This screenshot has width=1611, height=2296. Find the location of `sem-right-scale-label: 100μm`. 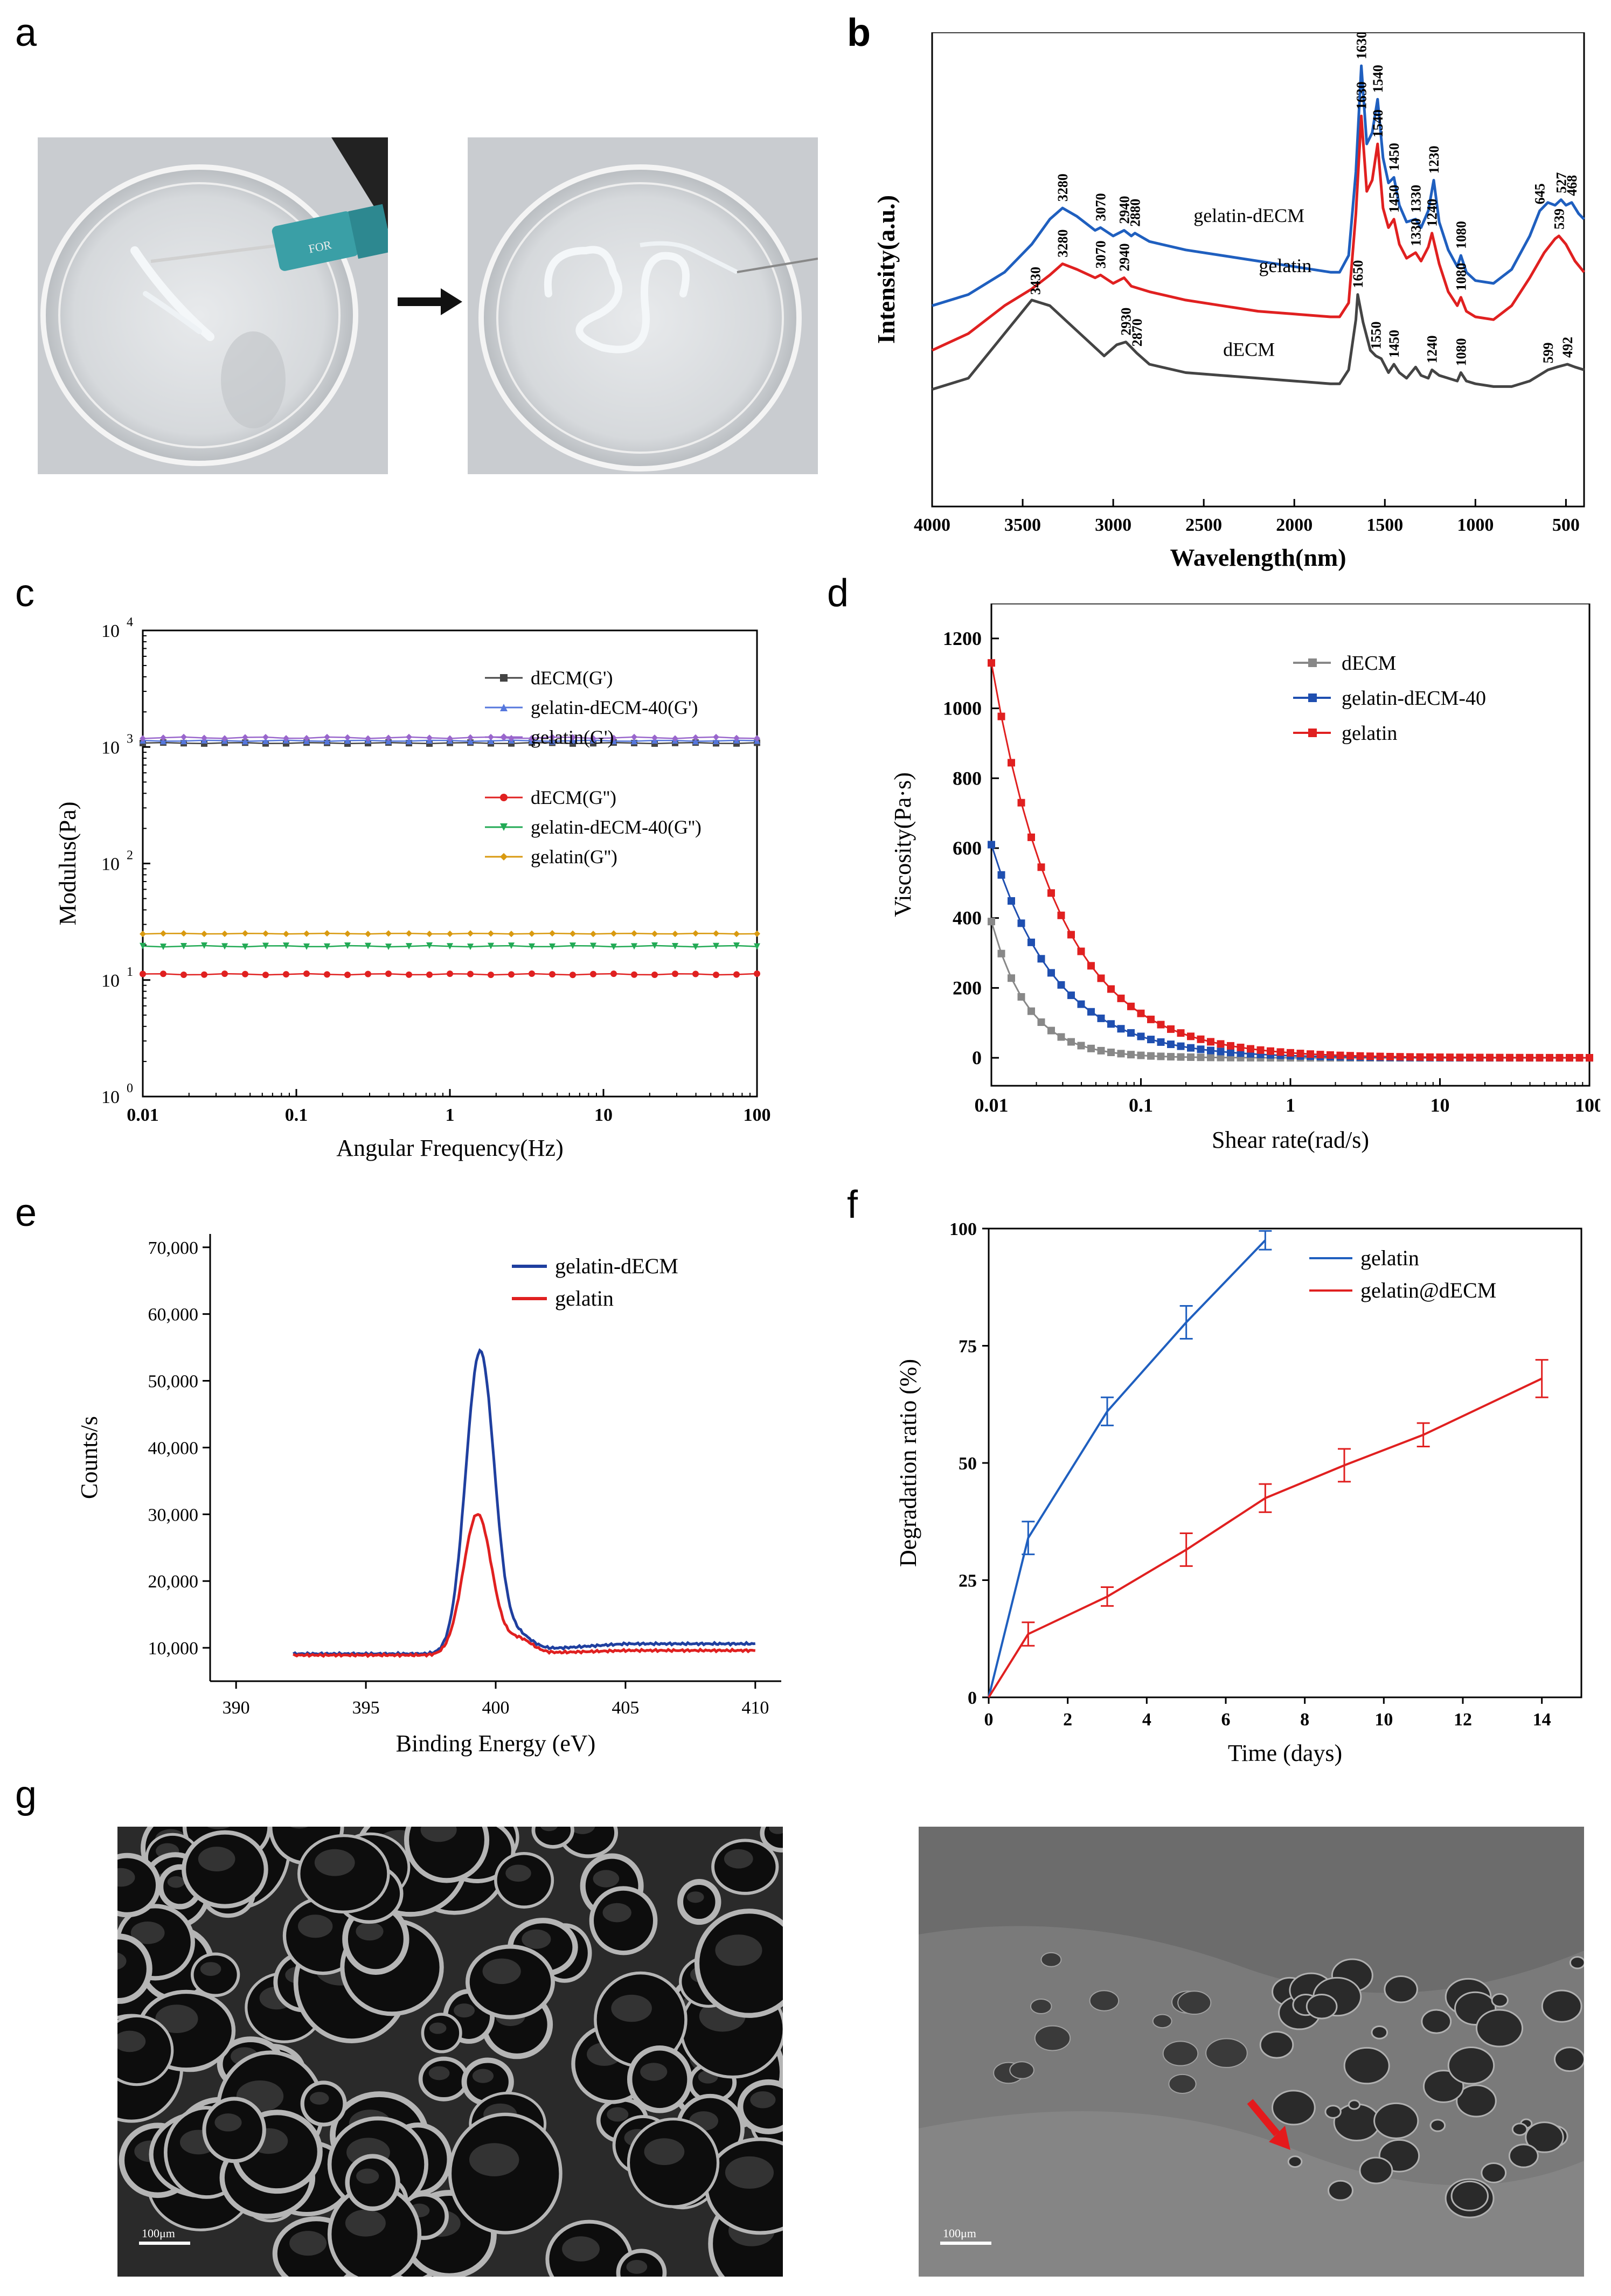

sem-right-scale-label: 100μm is located at coordinates (959, 2233).